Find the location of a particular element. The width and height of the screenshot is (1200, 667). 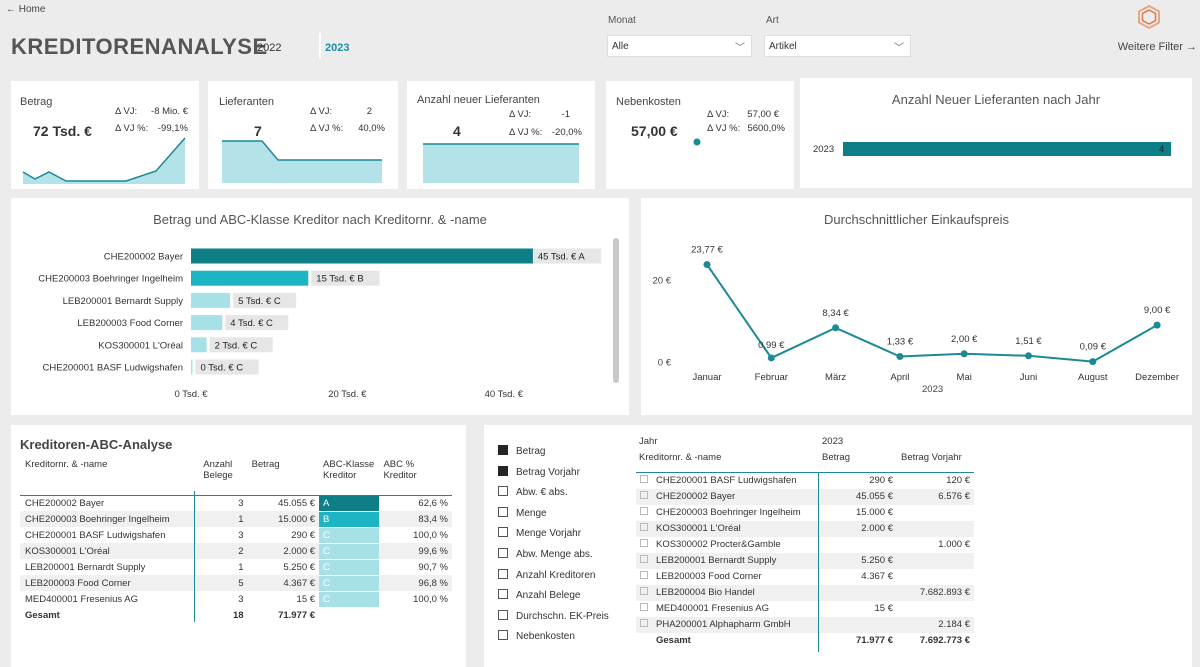

home-link: ← Home is located at coordinates (26, 9).